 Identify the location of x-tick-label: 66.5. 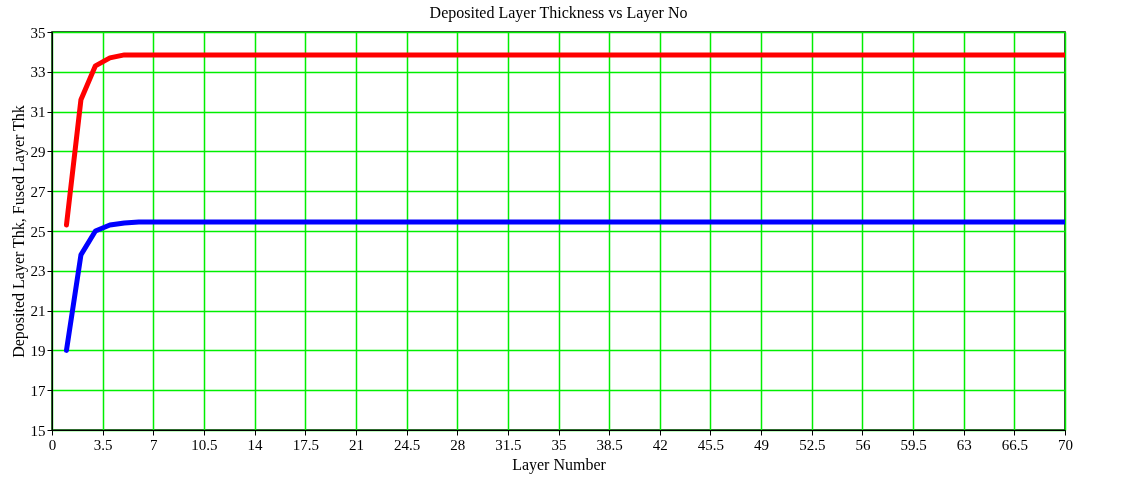
(1014, 444).